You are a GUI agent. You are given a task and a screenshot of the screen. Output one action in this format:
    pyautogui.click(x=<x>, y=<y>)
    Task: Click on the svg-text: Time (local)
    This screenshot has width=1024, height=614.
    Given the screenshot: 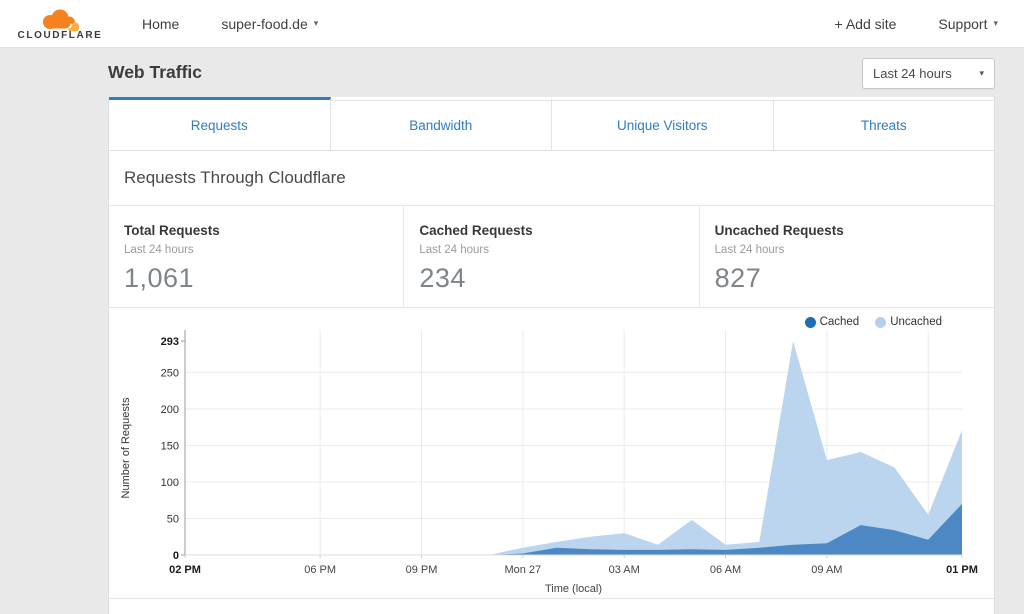 What is the action you would take?
    pyautogui.click(x=573, y=589)
    